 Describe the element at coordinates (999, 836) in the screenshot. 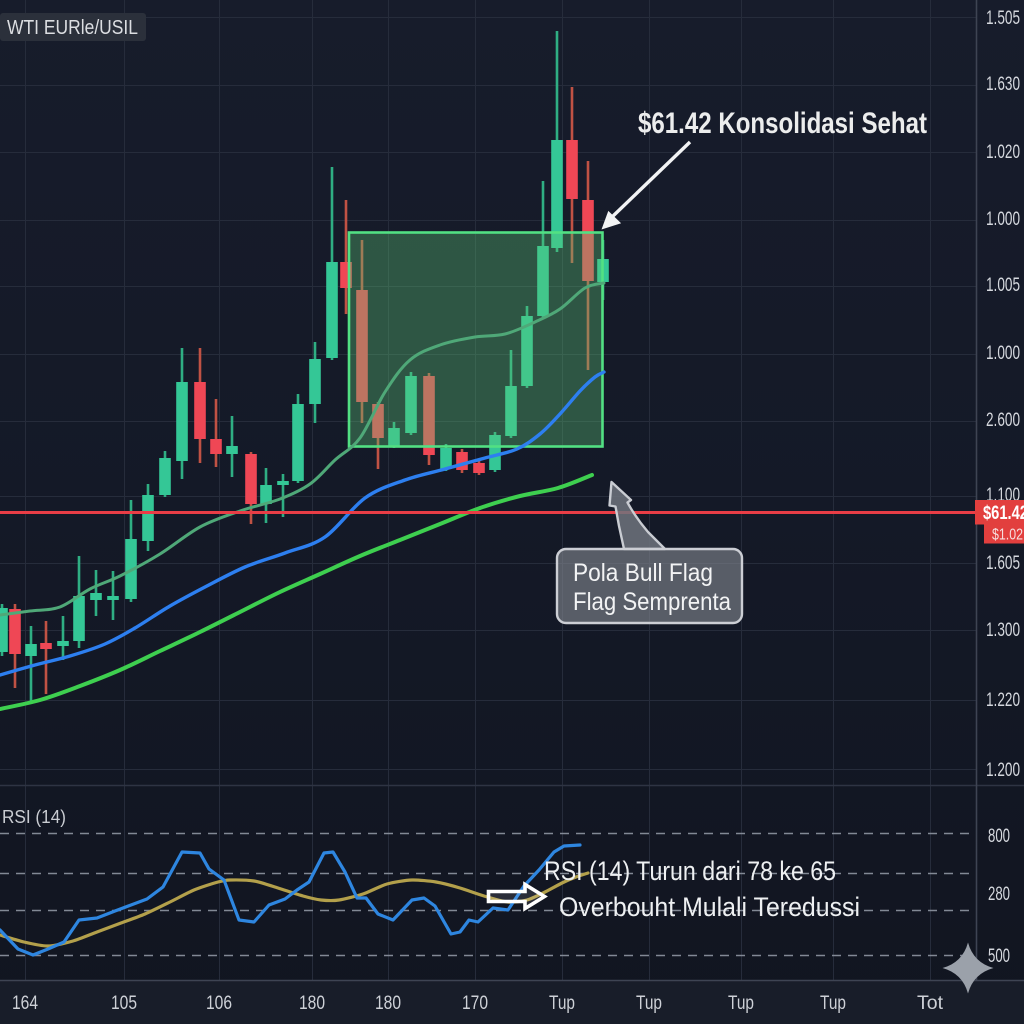

I see `svg-text: 800` at that location.